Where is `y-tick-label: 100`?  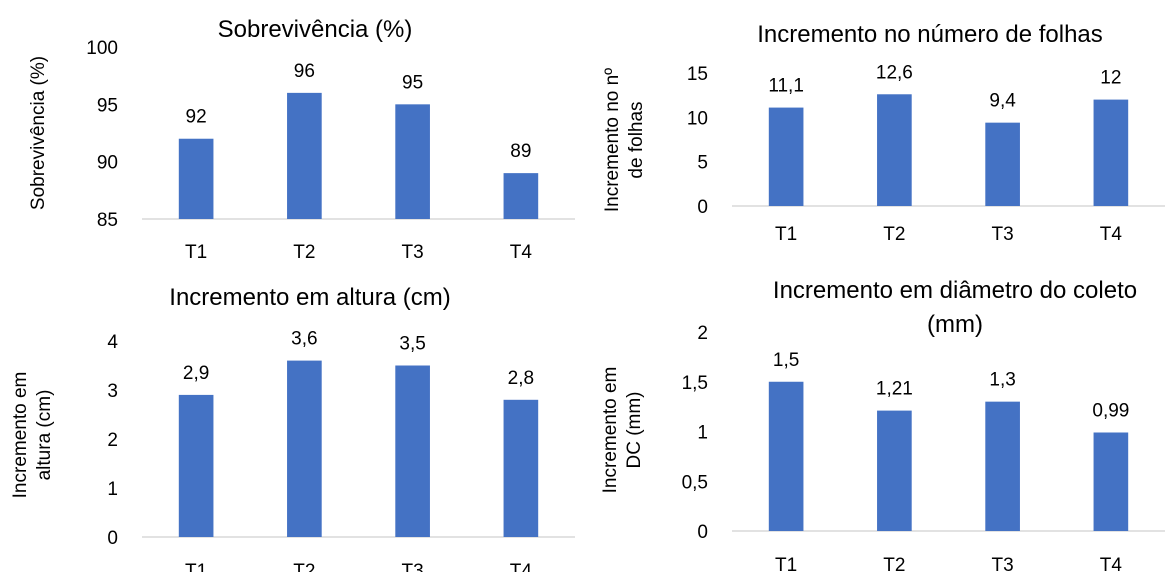 y-tick-label: 100 is located at coordinates (102, 48).